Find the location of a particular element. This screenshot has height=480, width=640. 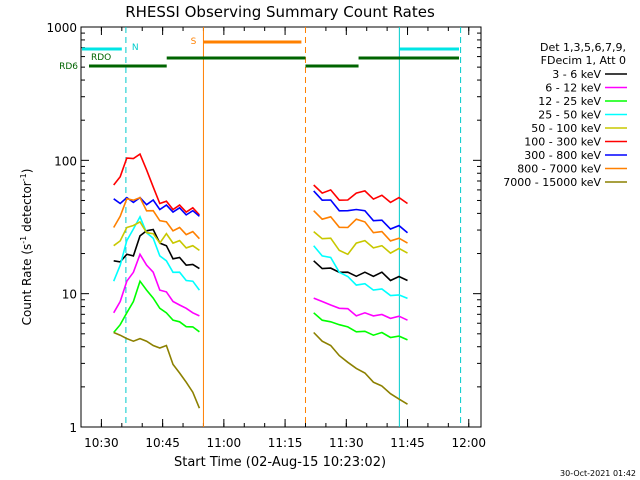

series-line-25-50-kev-seg2 is located at coordinates (360, 272).